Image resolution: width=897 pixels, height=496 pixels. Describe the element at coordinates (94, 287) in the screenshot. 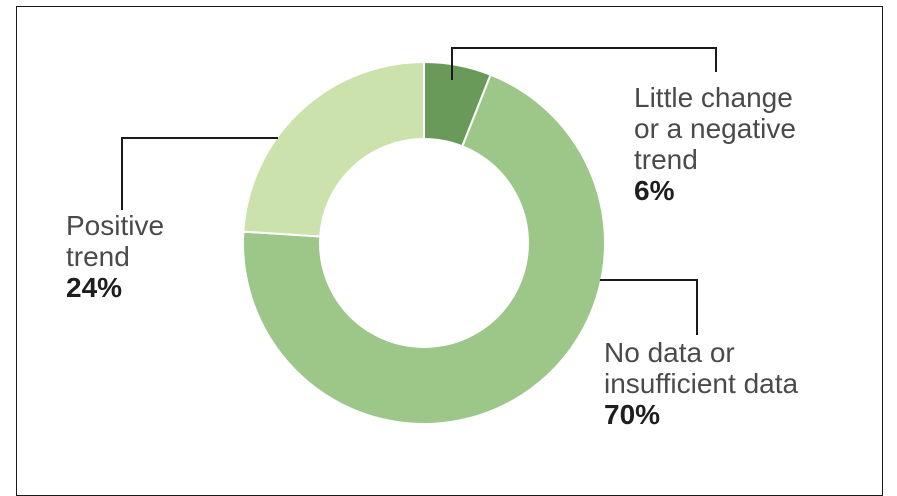

I see `label-percent: 24%` at that location.